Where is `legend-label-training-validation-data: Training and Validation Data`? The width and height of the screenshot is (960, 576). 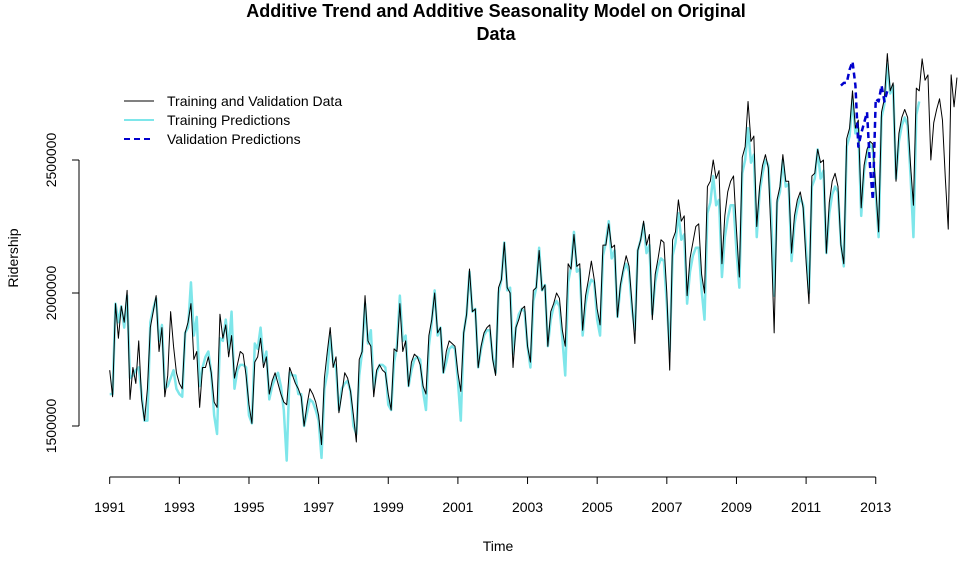
legend-label-training-validation-data: Training and Validation Data is located at coordinates (254, 101).